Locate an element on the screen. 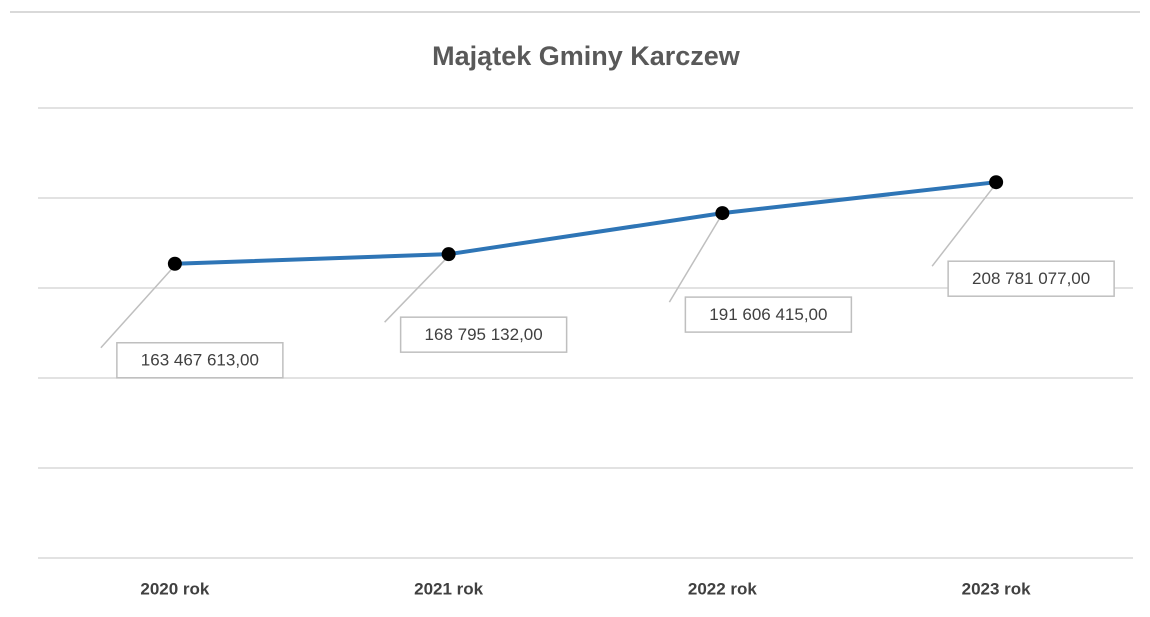 Image resolution: width=1150 pixels, height=617 pixels. data-label: 168 795 132,00 is located at coordinates (484, 334).